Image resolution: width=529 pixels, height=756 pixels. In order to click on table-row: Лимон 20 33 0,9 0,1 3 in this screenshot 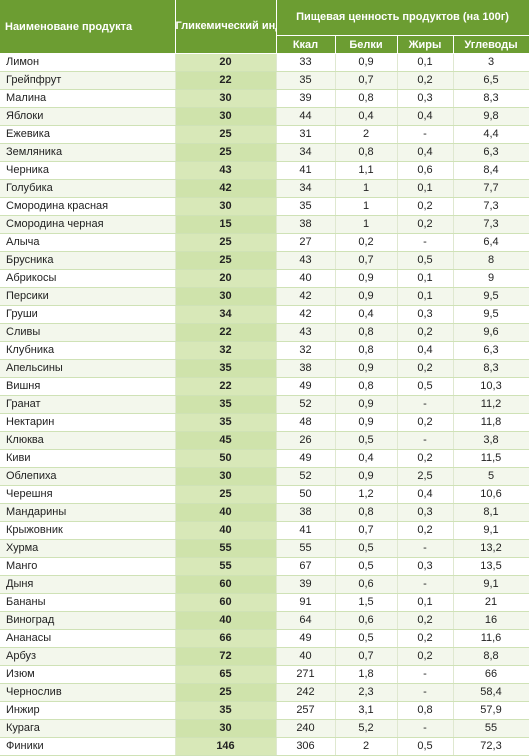, I will do `click(264, 62)`.